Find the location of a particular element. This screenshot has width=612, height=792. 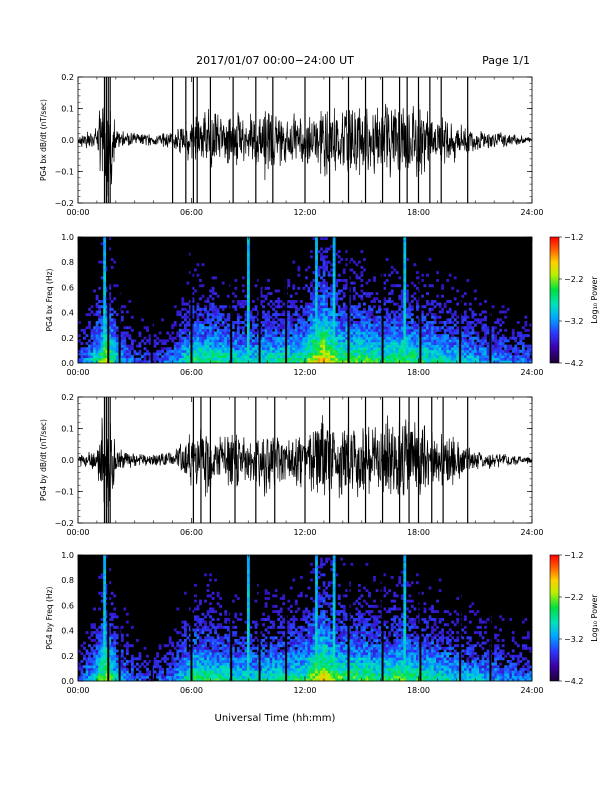

y-tick-label: 0.0 is located at coordinates (67, 363).